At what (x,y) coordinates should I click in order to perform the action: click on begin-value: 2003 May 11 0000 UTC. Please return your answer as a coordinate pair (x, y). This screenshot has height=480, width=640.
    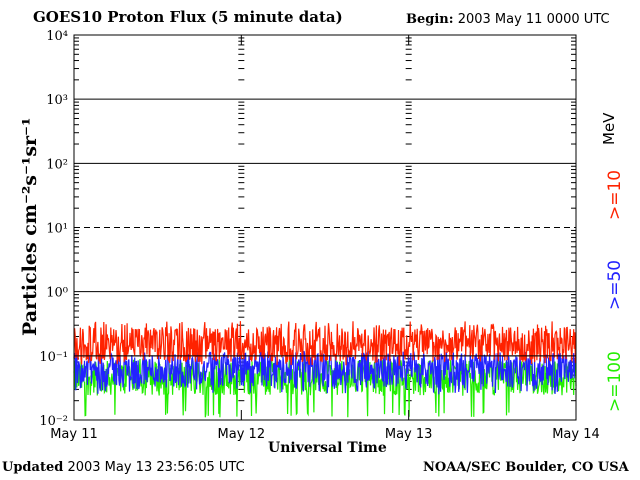
    Looking at the image, I should click on (533, 19).